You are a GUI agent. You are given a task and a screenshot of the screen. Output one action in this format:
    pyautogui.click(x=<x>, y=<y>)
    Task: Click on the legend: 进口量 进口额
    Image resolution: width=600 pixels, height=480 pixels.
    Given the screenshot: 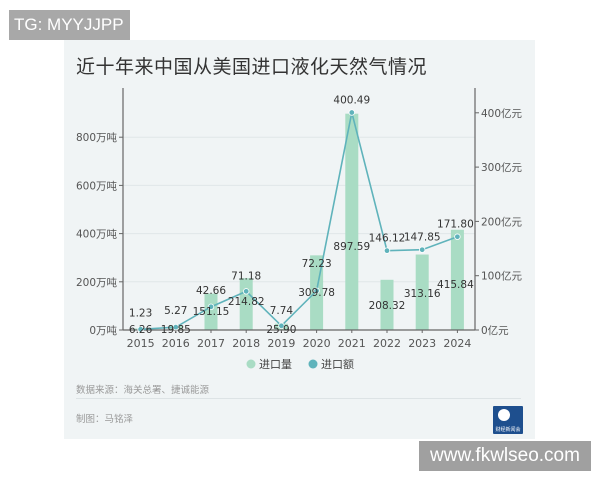 What is the action you would take?
    pyautogui.click(x=300, y=364)
    